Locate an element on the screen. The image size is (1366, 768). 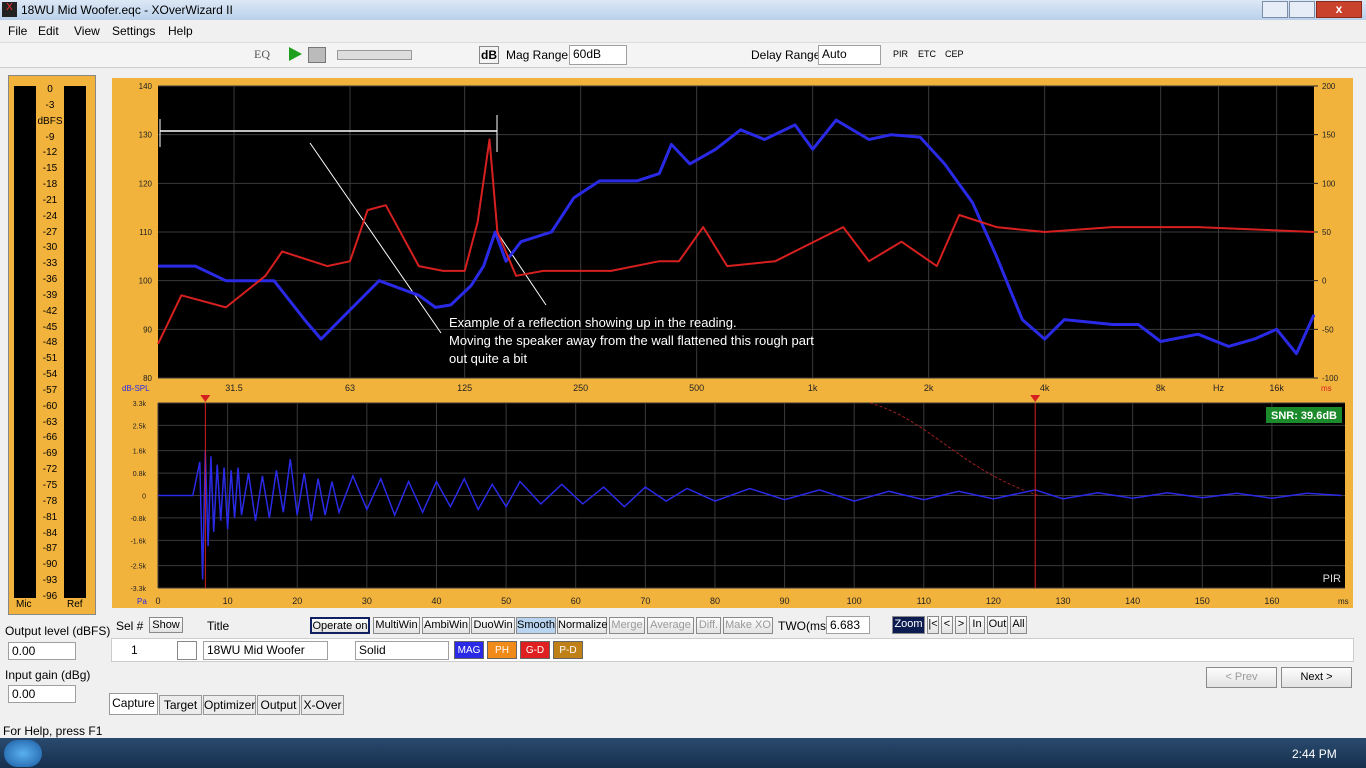
meter-scale-label: -3 is located at coordinates (50, 105).